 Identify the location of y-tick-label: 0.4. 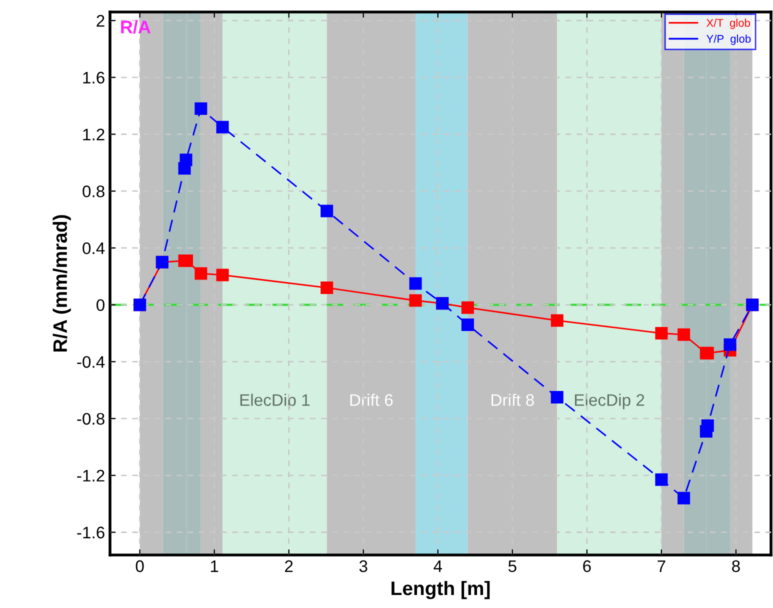
(93, 248).